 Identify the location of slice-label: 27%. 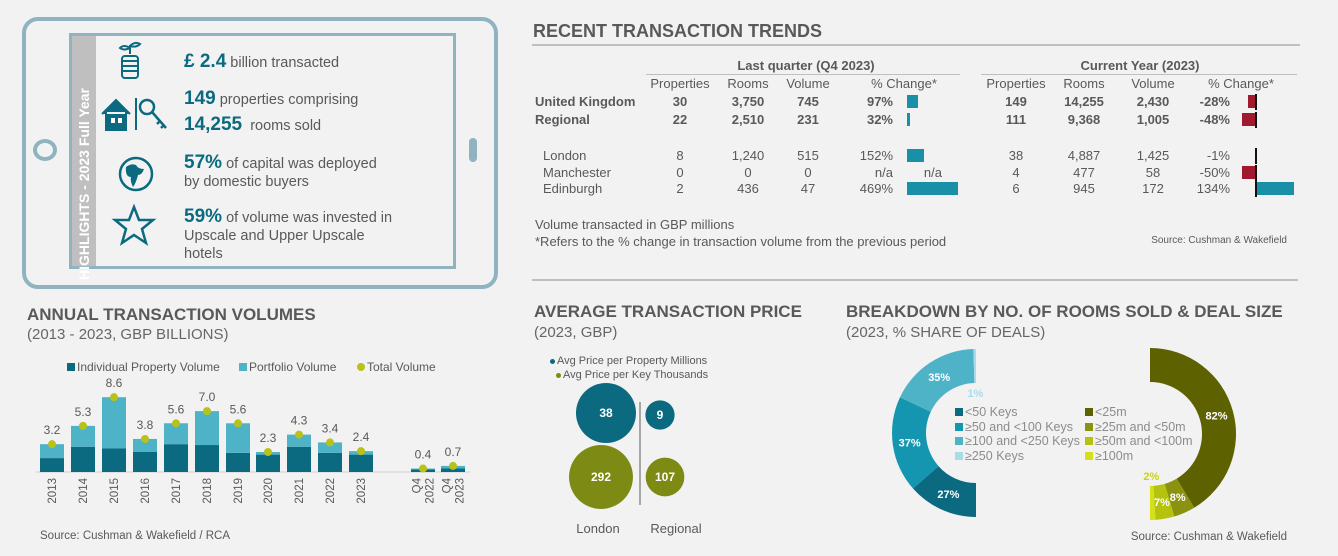
(948, 495).